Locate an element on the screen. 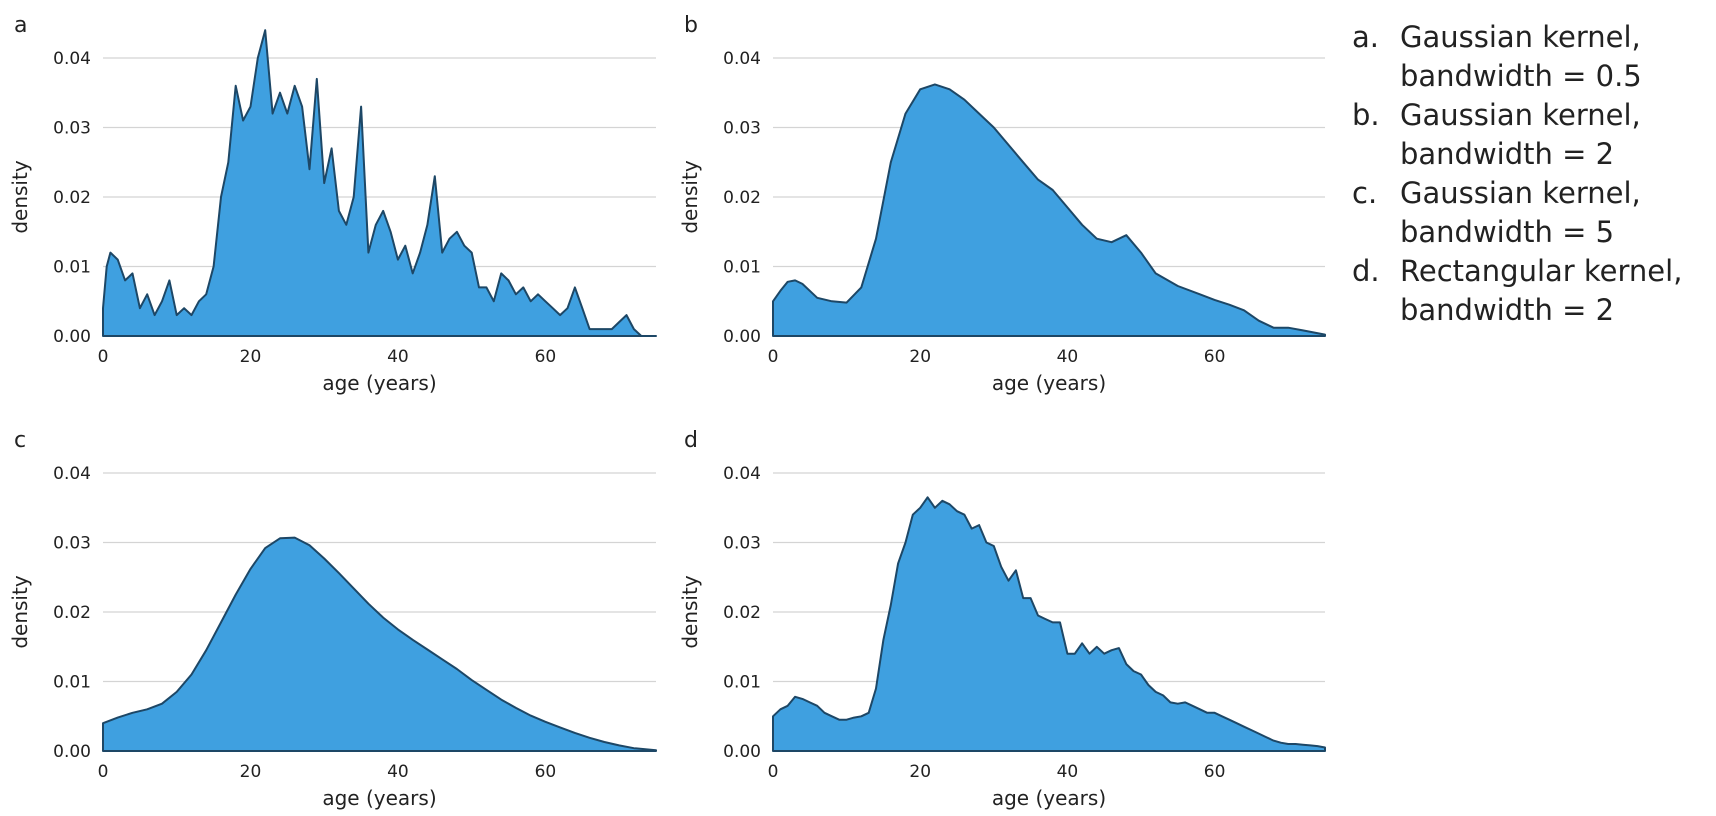 The image size is (1716, 816). panel-letter: d is located at coordinates (691, 440).